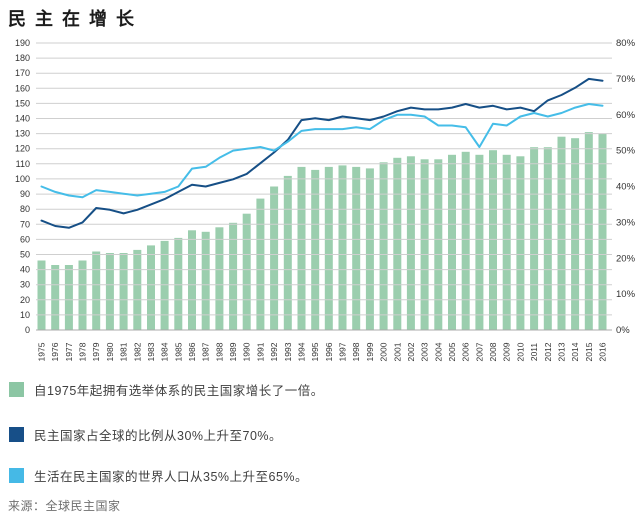 The height and width of the screenshot is (525, 640). What do you see at coordinates (22, 149) in the screenshot?
I see `left-axis-tick-120: 120` at bounding box center [22, 149].